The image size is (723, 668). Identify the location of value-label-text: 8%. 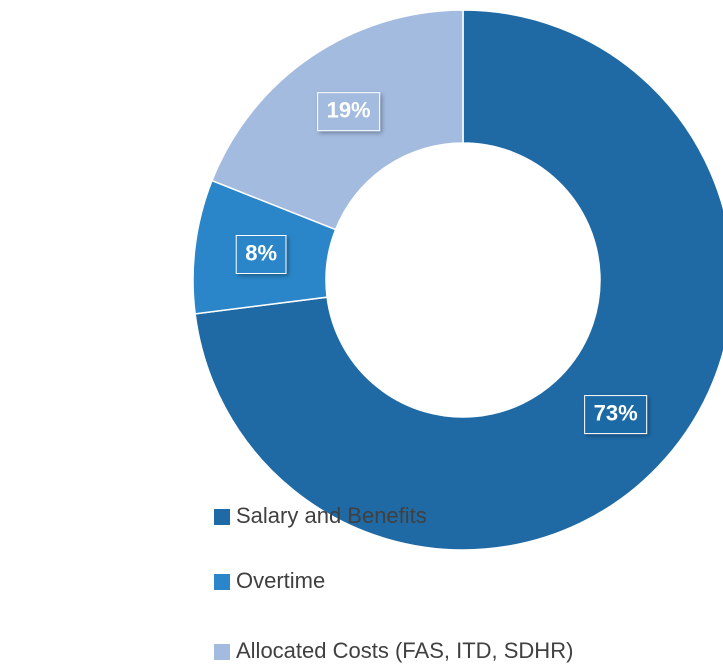
(261, 252).